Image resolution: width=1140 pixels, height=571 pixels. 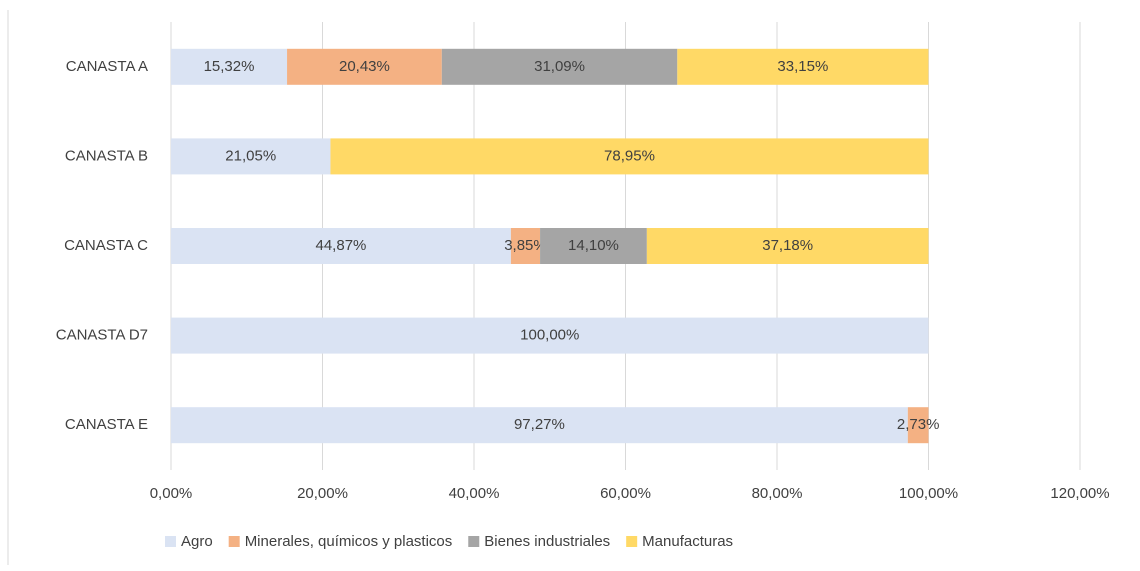 What do you see at coordinates (171, 493) in the screenshot?
I see `x-tick-label: 0,00%` at bounding box center [171, 493].